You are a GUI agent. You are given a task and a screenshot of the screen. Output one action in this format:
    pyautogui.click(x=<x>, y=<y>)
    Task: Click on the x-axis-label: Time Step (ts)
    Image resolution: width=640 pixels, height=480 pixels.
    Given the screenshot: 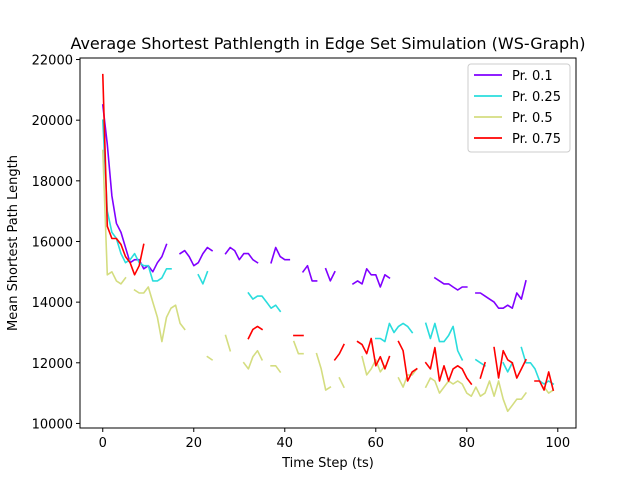 What is the action you would take?
    pyautogui.click(x=327, y=463)
    